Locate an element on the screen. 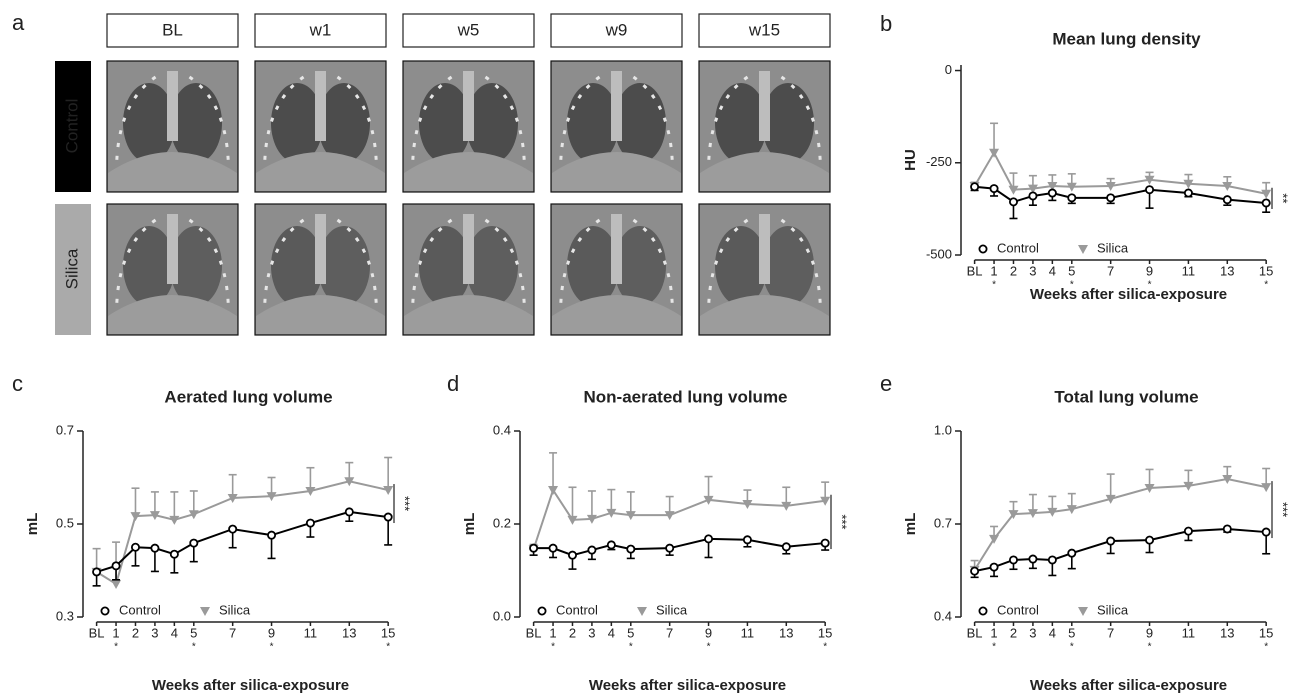 This screenshot has width=1295, height=693. panel-label: e is located at coordinates (886, 383).